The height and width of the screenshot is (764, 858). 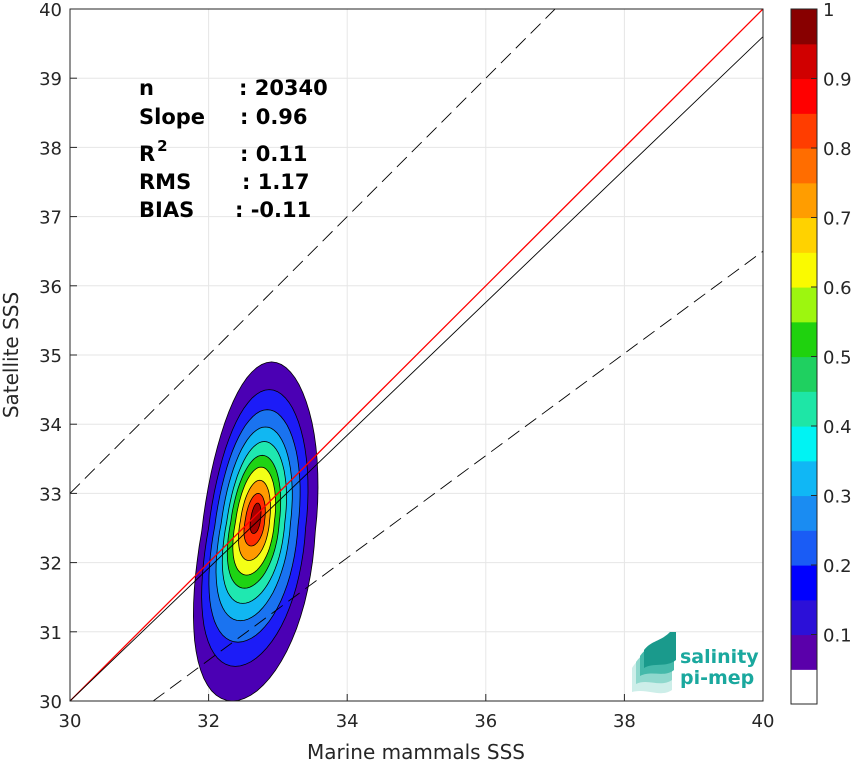 I want to click on colorbar-tick-label: 0.6, so click(x=837, y=288).